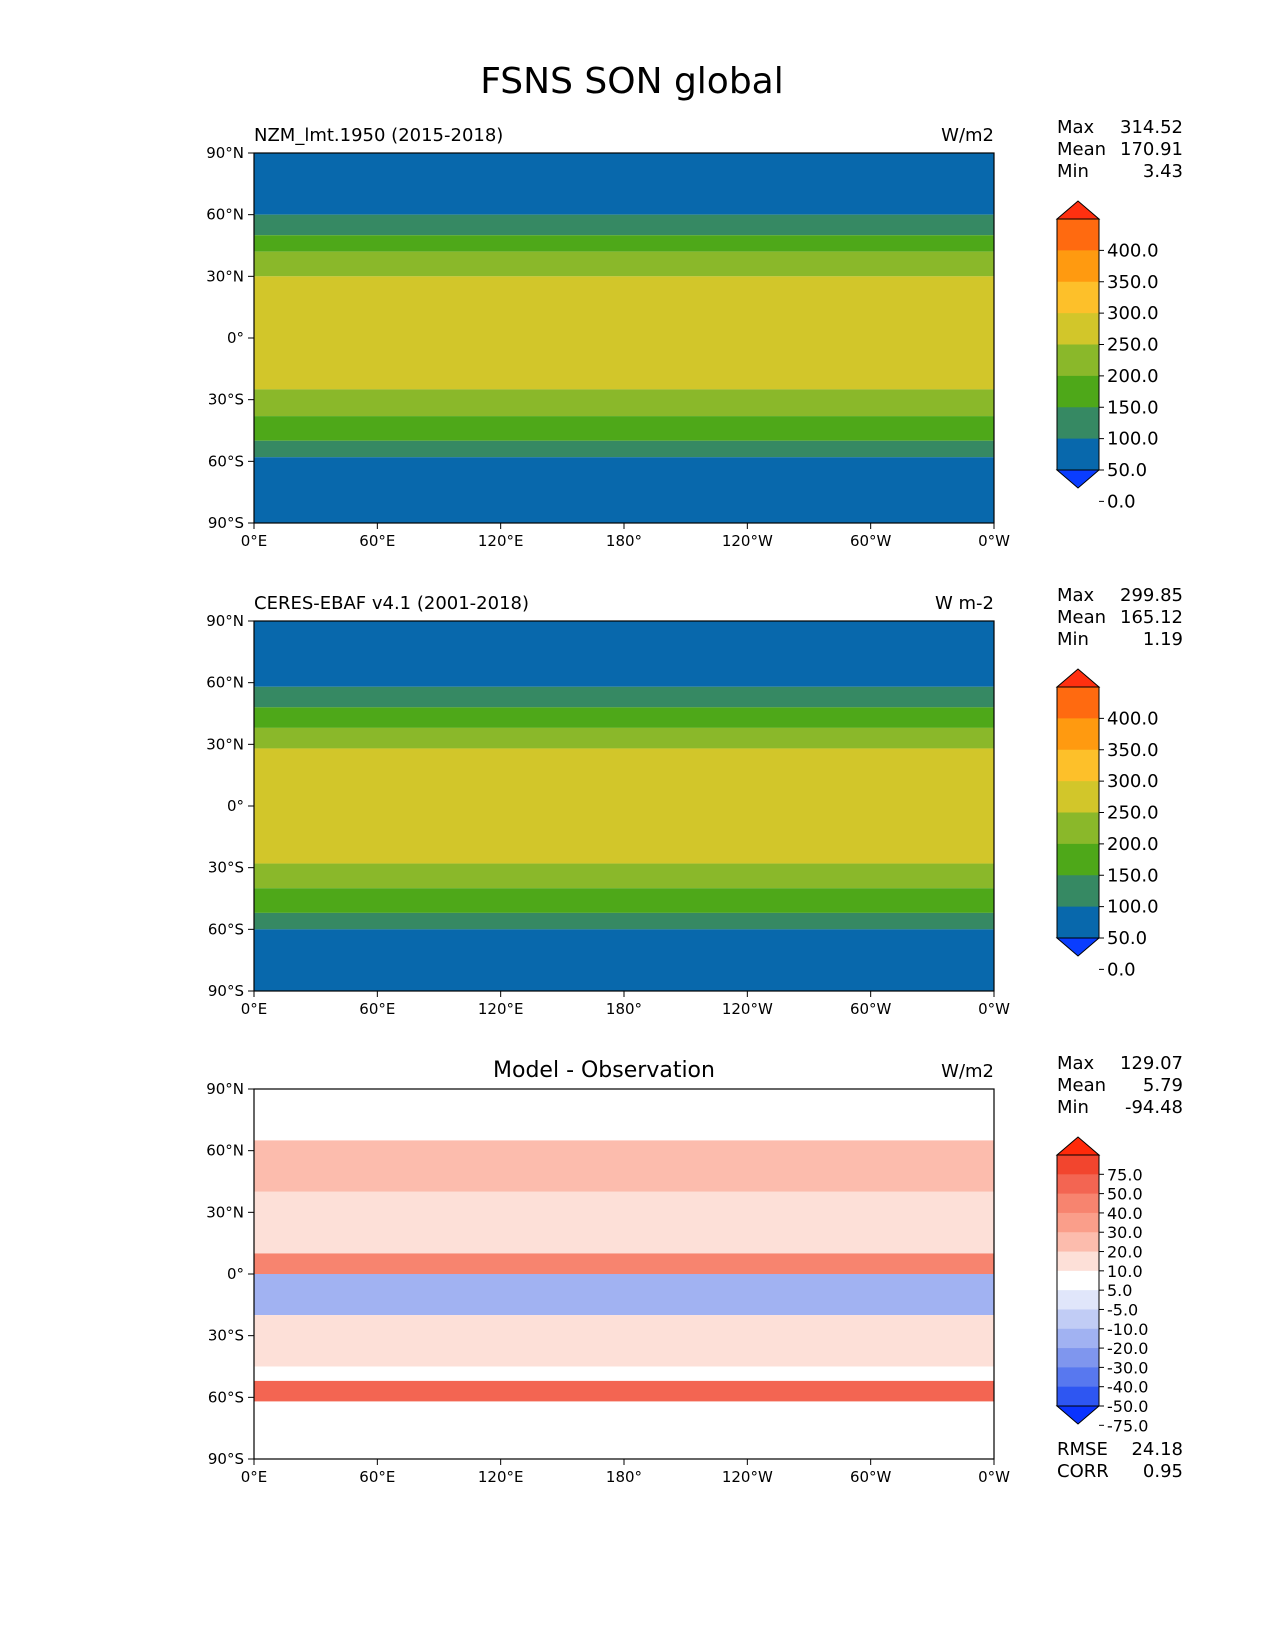 Image resolution: width=1275 pixels, height=1650 pixels. Describe the element at coordinates (1127, 1329) in the screenshot. I see `colorbar-label: -10.0` at that location.